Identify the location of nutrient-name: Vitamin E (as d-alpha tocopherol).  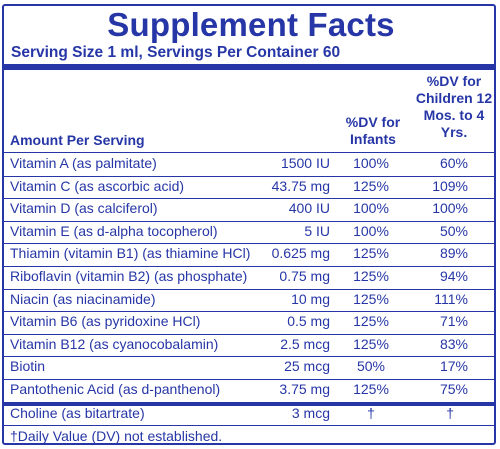
(114, 230).